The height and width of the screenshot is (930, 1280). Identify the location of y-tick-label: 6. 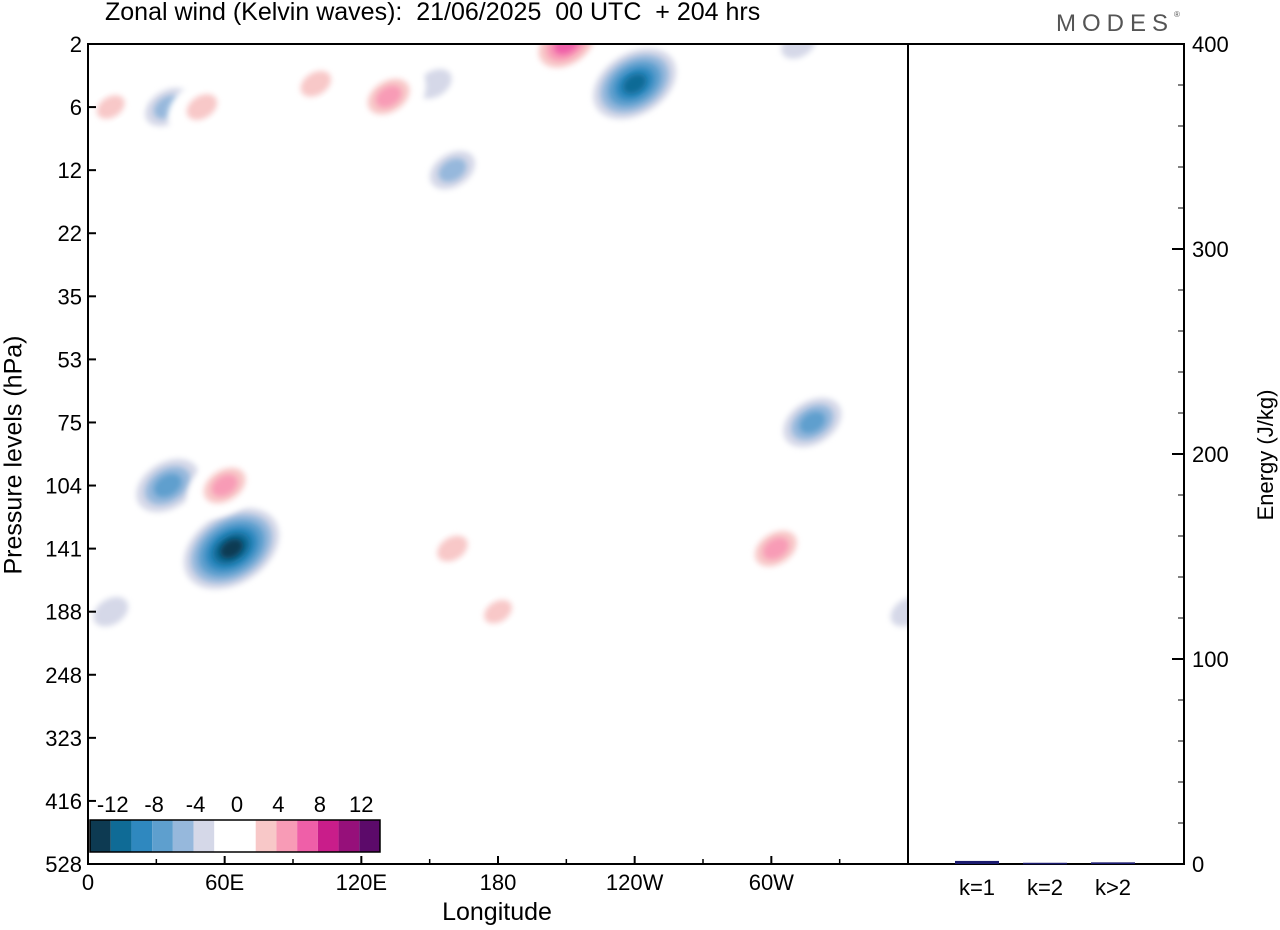
(76, 107).